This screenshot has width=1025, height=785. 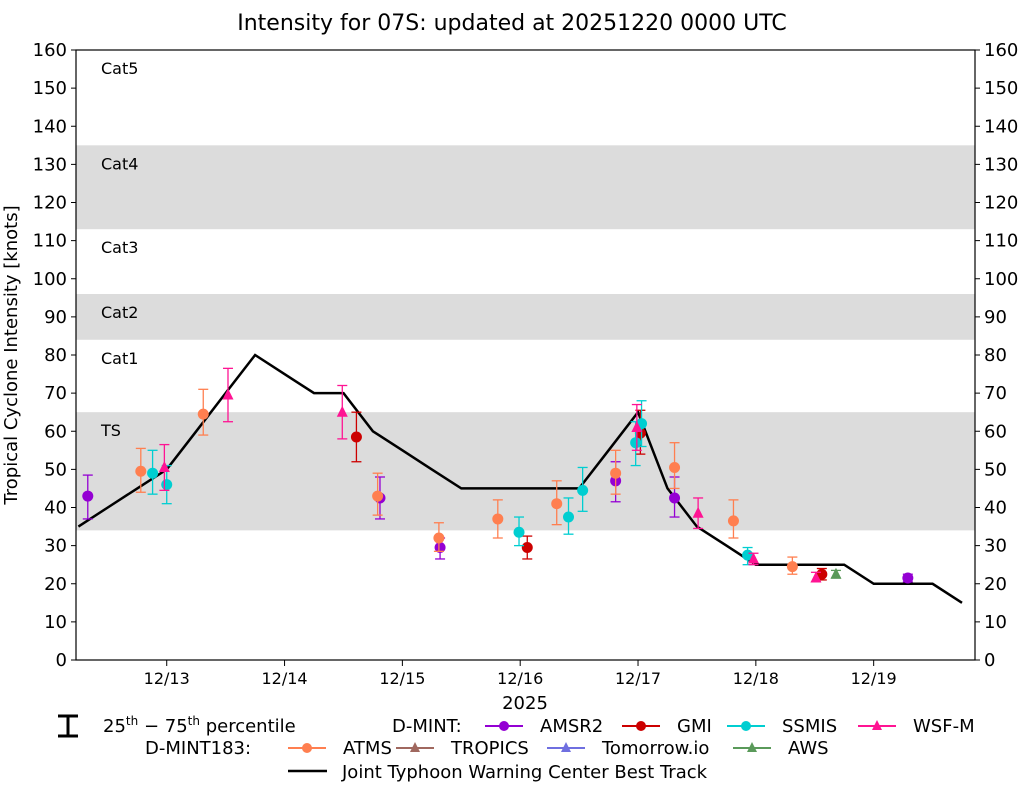 What do you see at coordinates (1001, 164) in the screenshot?
I see `y-tick-label-right: 130` at bounding box center [1001, 164].